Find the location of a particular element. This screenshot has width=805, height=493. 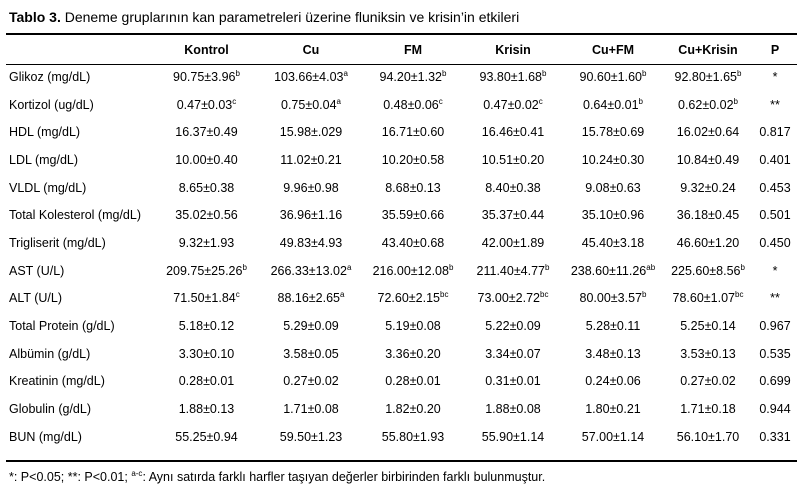

value-cell: 16.71±0.60 is located at coordinates (413, 132).